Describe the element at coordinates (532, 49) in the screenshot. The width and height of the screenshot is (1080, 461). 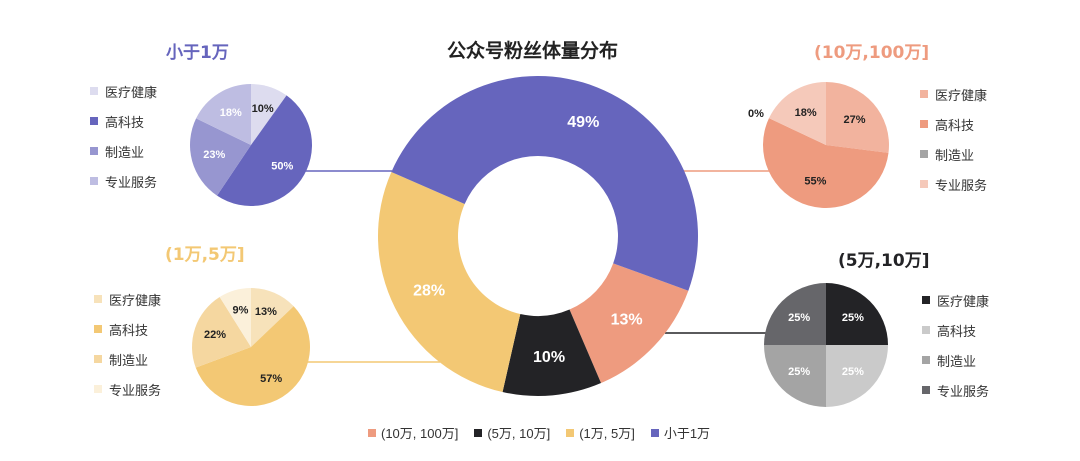
I see `chart-title: 公众号粉丝体量分布` at that location.